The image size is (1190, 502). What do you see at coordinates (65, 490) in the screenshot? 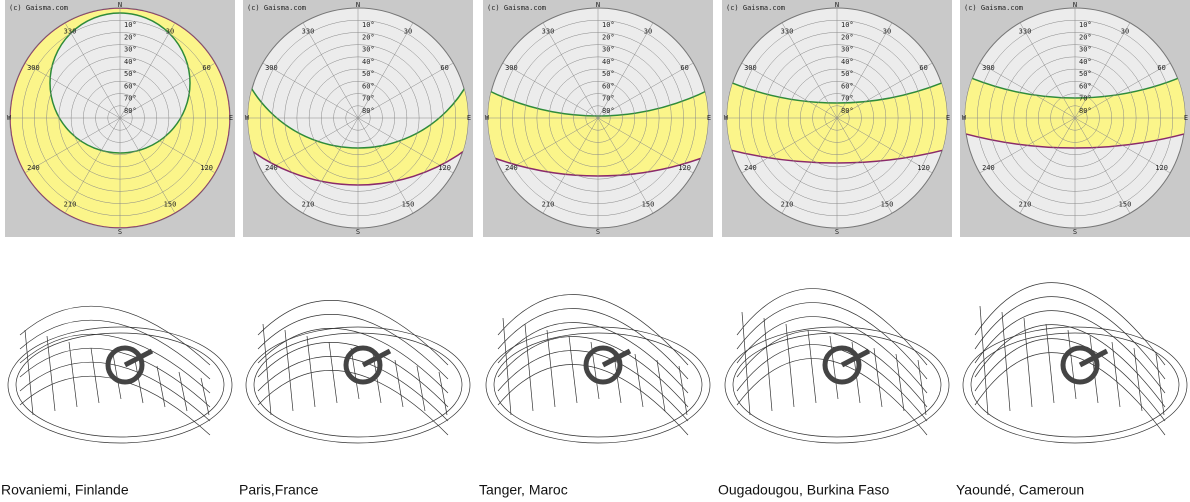
I see `caption: Rovaniemi, Finlande` at bounding box center [65, 490].